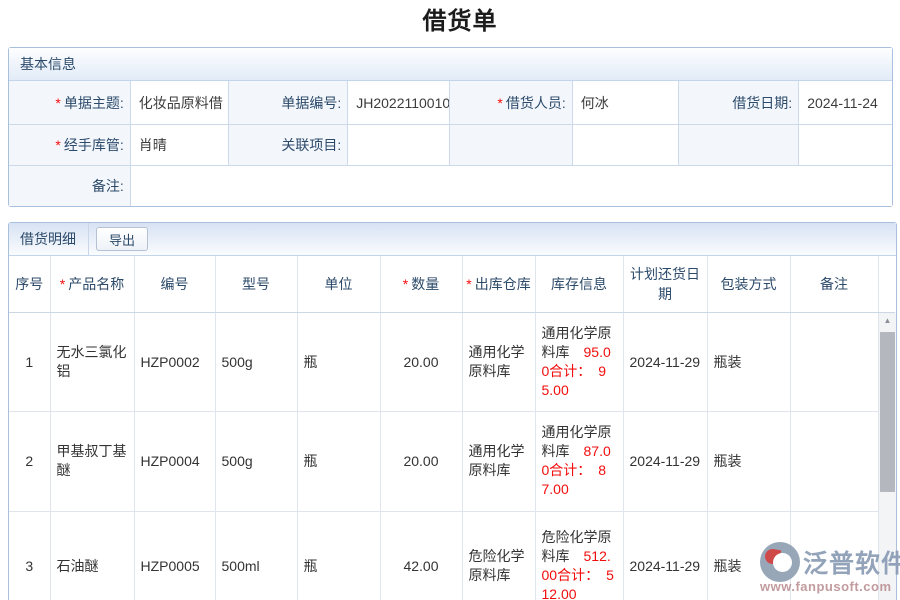  Describe the element at coordinates (450, 64) in the screenshot. I see `basic-info-section-title: 基本信息` at that location.